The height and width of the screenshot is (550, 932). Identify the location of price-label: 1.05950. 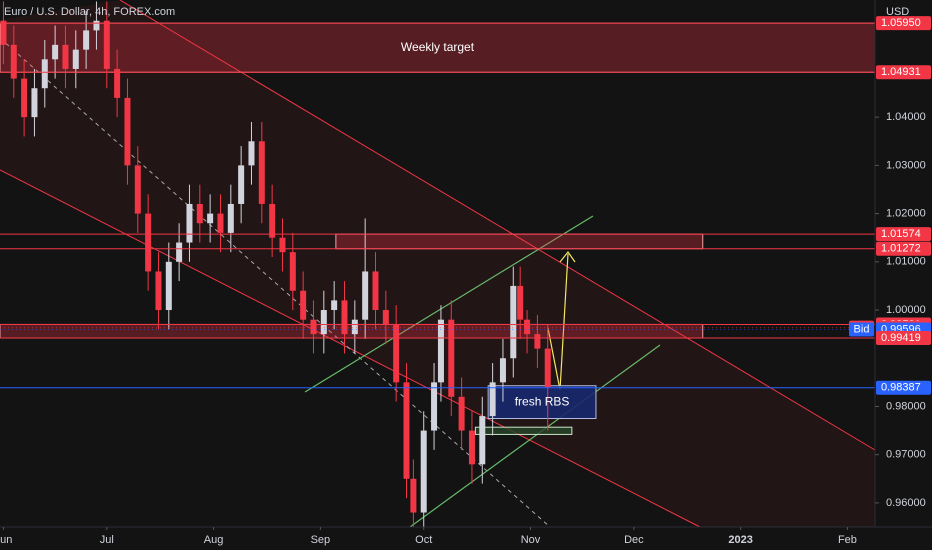
(901, 23).